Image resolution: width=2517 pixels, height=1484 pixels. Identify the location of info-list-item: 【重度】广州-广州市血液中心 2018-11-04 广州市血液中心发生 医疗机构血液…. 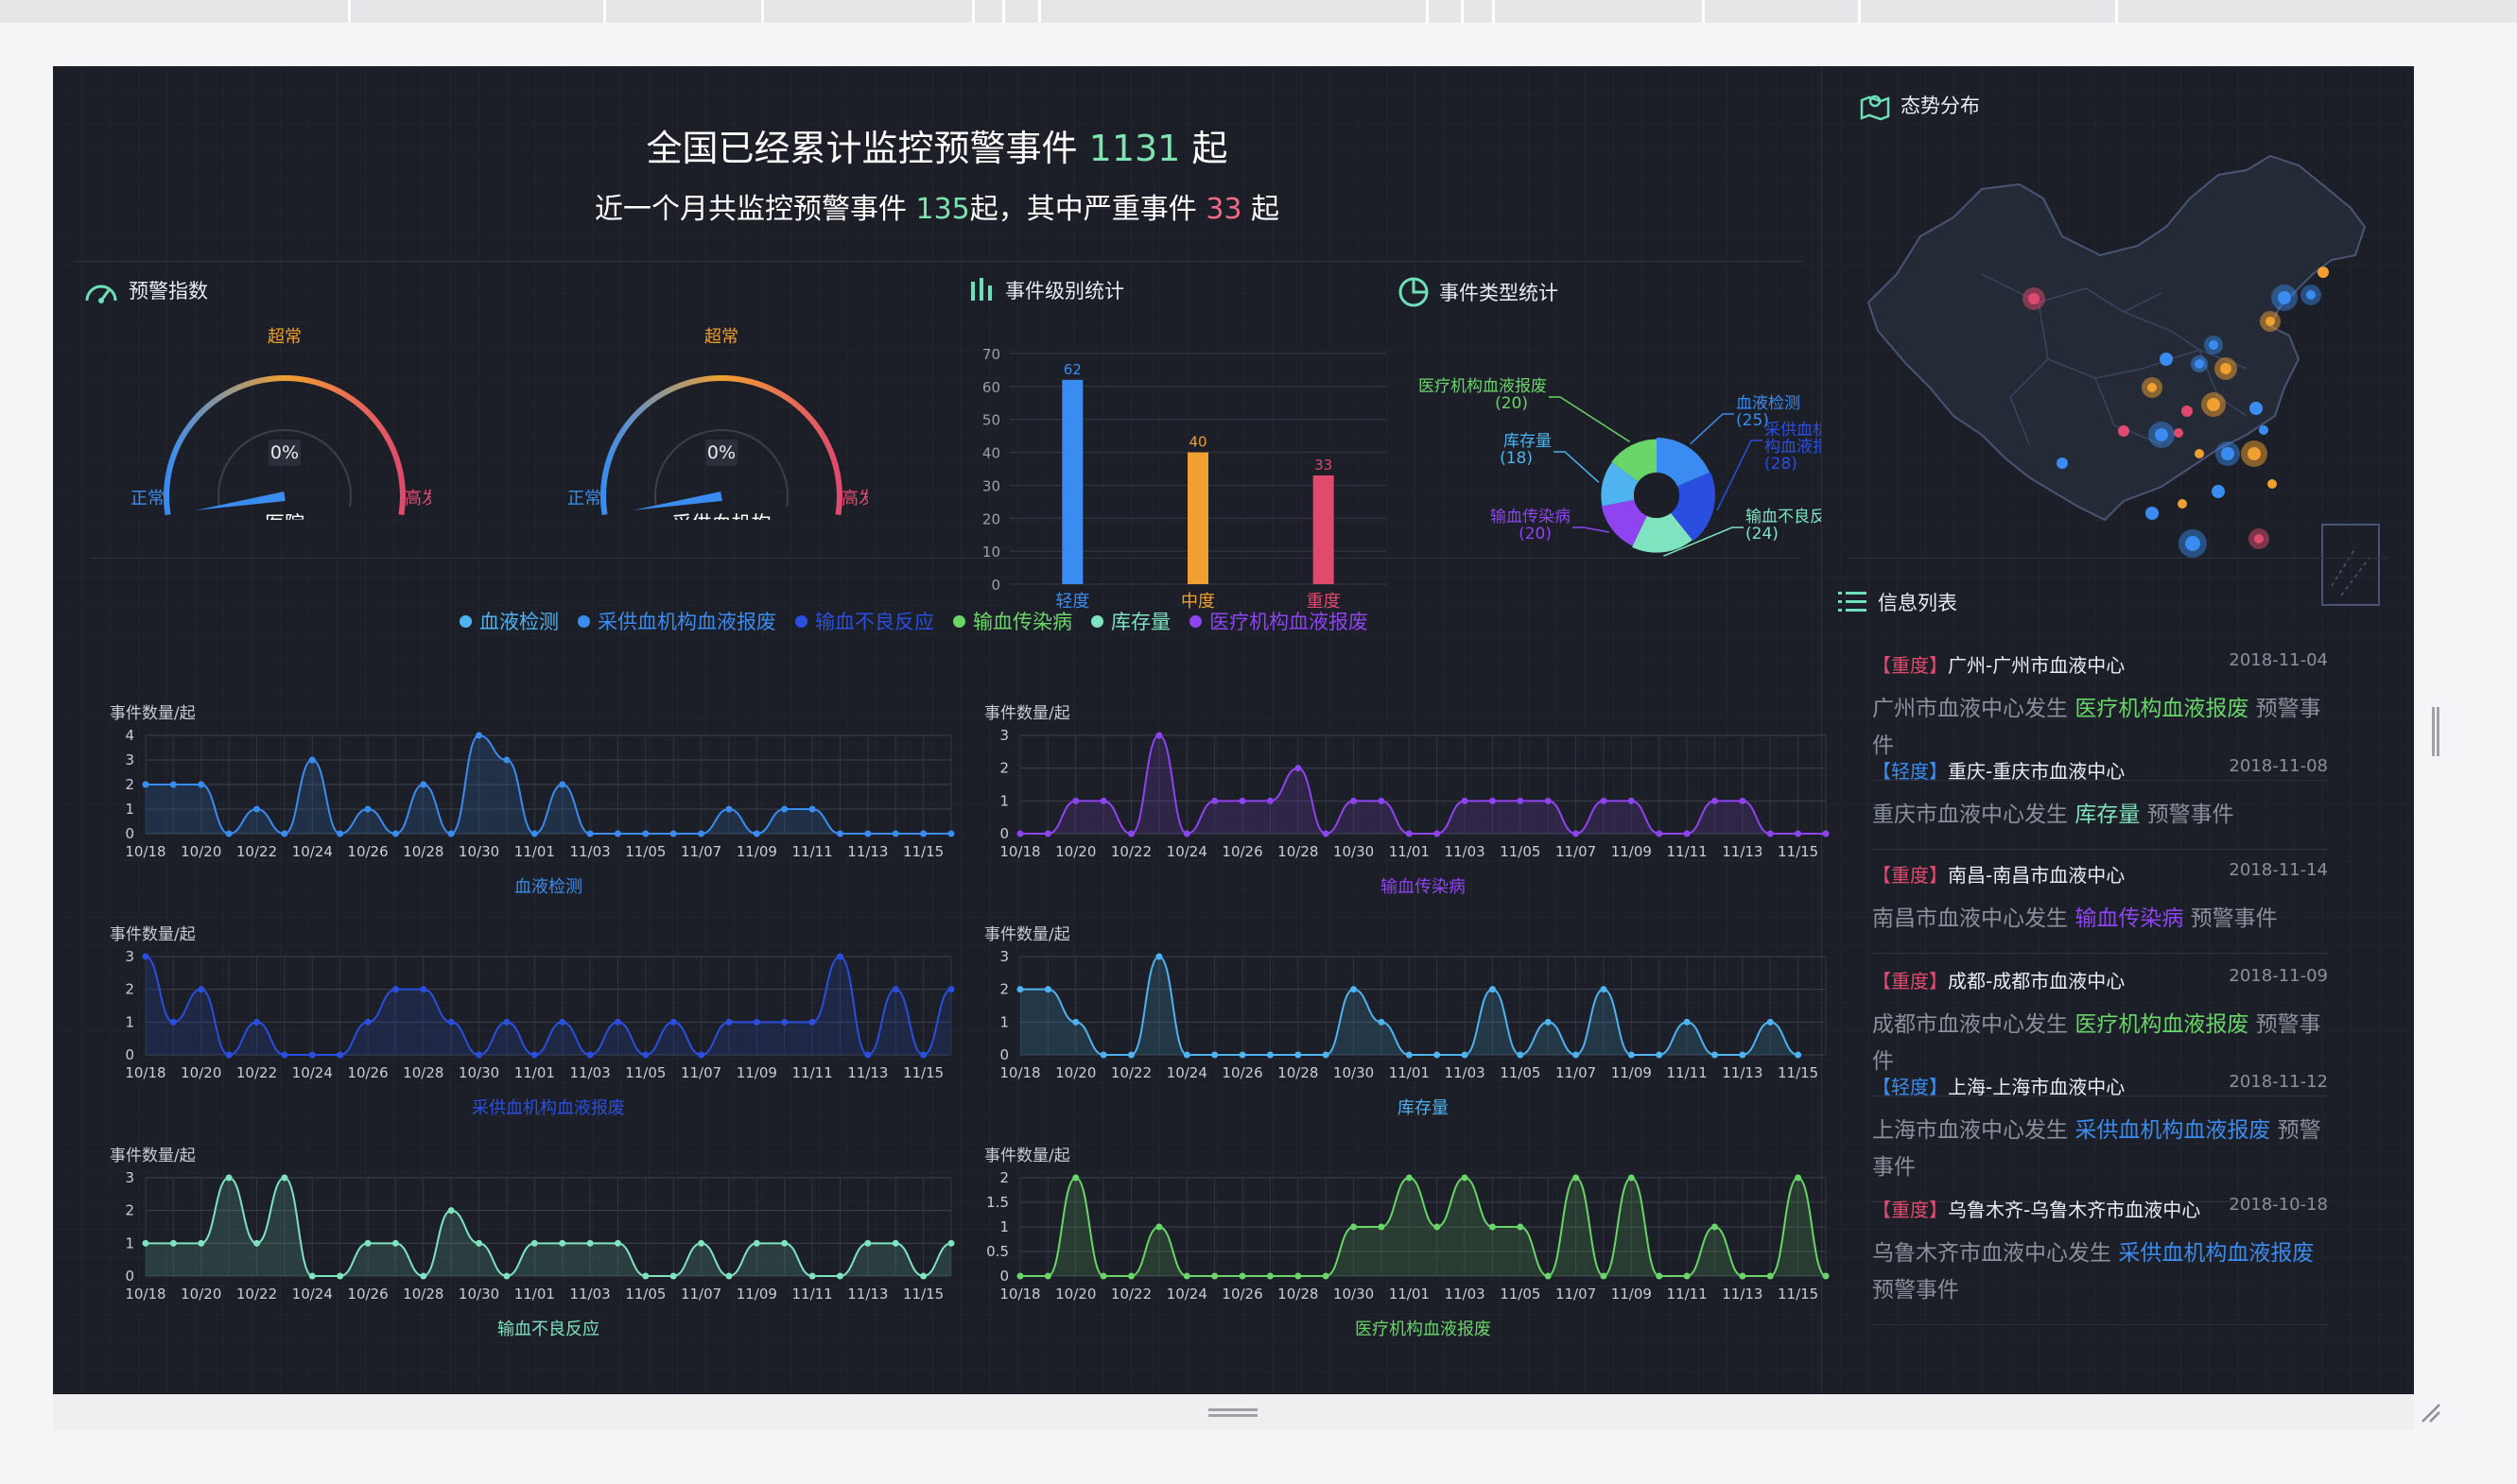
(2100, 716).